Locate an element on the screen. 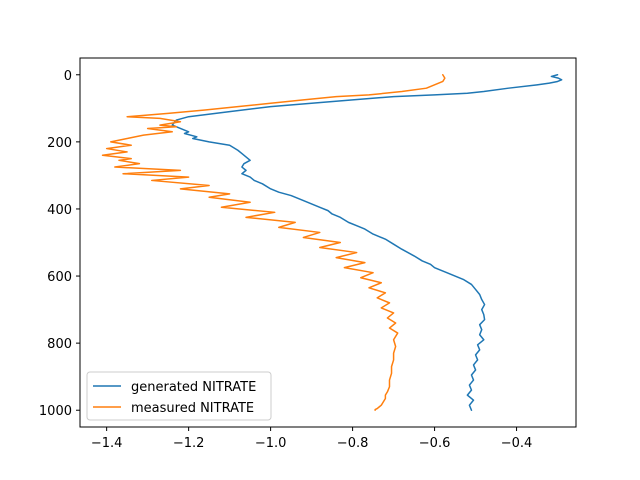 This screenshot has width=640, height=480. y-tick-label: 800 is located at coordinates (59, 344).